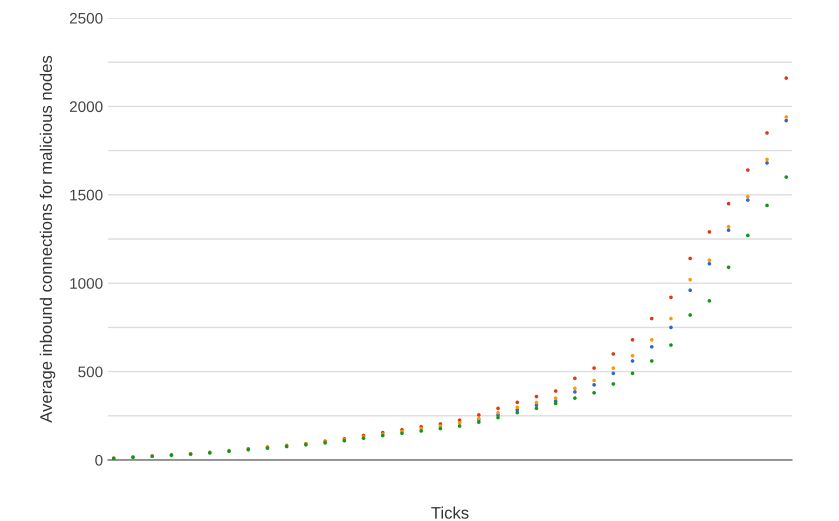  What do you see at coordinates (450, 512) in the screenshot?
I see `x-axis-title: Ticks` at bounding box center [450, 512].